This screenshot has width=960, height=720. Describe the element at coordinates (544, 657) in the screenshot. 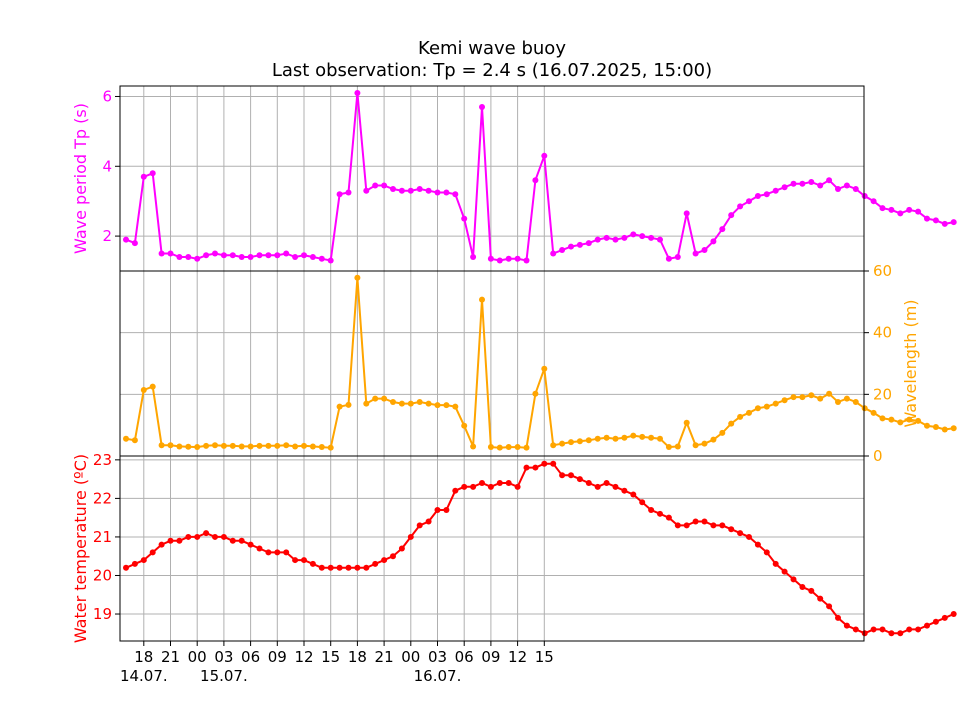

I see `x-tick-label: 15` at that location.